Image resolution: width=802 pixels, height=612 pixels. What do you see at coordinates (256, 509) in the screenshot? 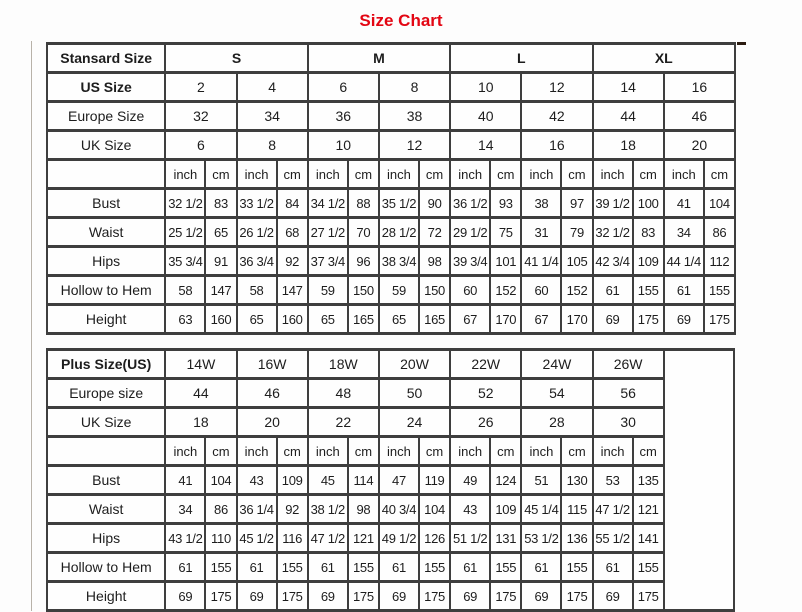
I see `measure-value: 36 1/4` at bounding box center [256, 509].